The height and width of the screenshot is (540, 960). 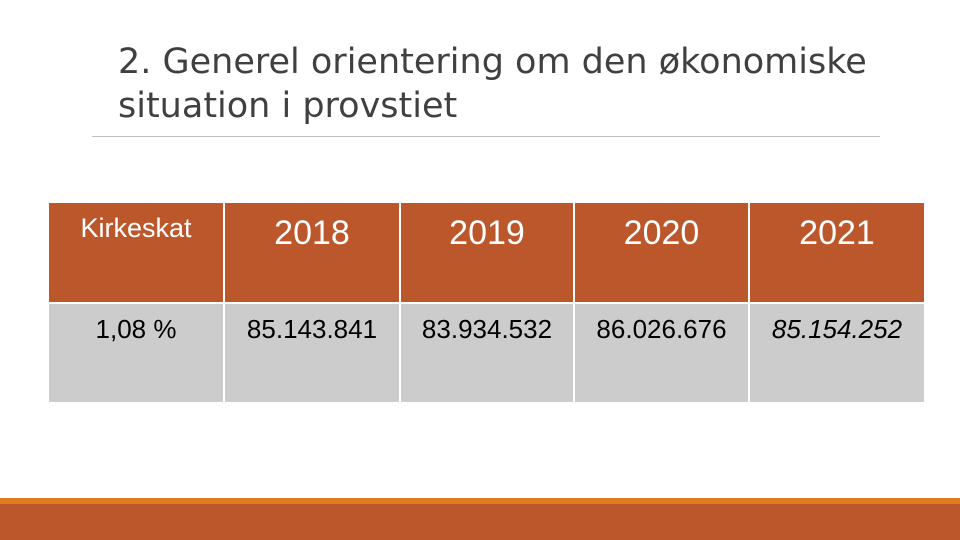 I want to click on slide-title-line-2: situation i provstiet, so click(x=288, y=106).